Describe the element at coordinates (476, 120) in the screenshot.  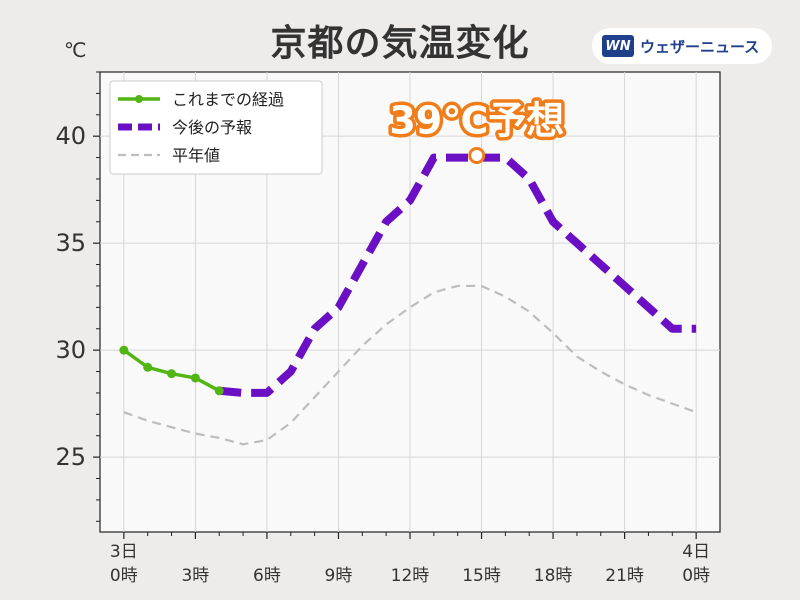
I see `forecast-max-label: 39℃予想` at that location.